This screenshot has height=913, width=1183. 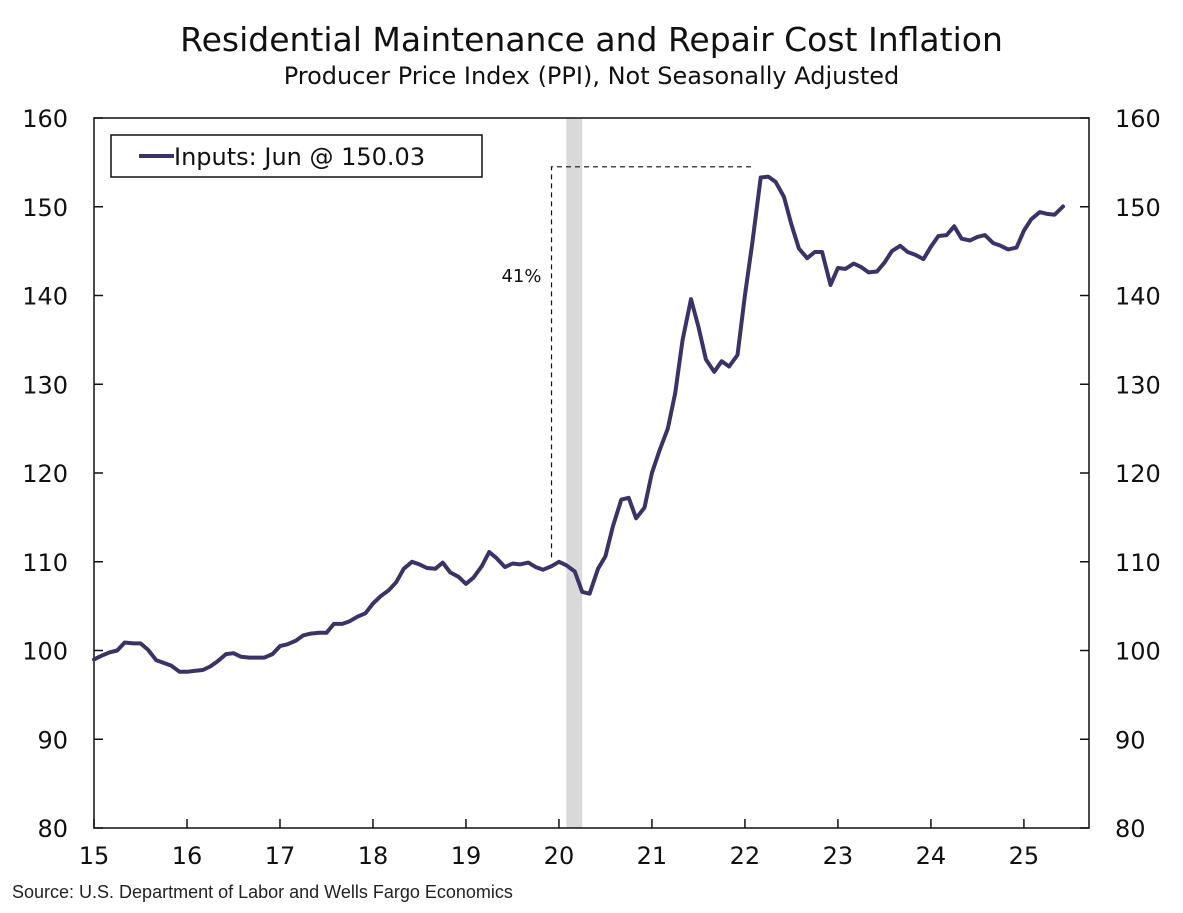 What do you see at coordinates (1138, 208) in the screenshot?
I see `y-tick-label-right: 150` at bounding box center [1138, 208].